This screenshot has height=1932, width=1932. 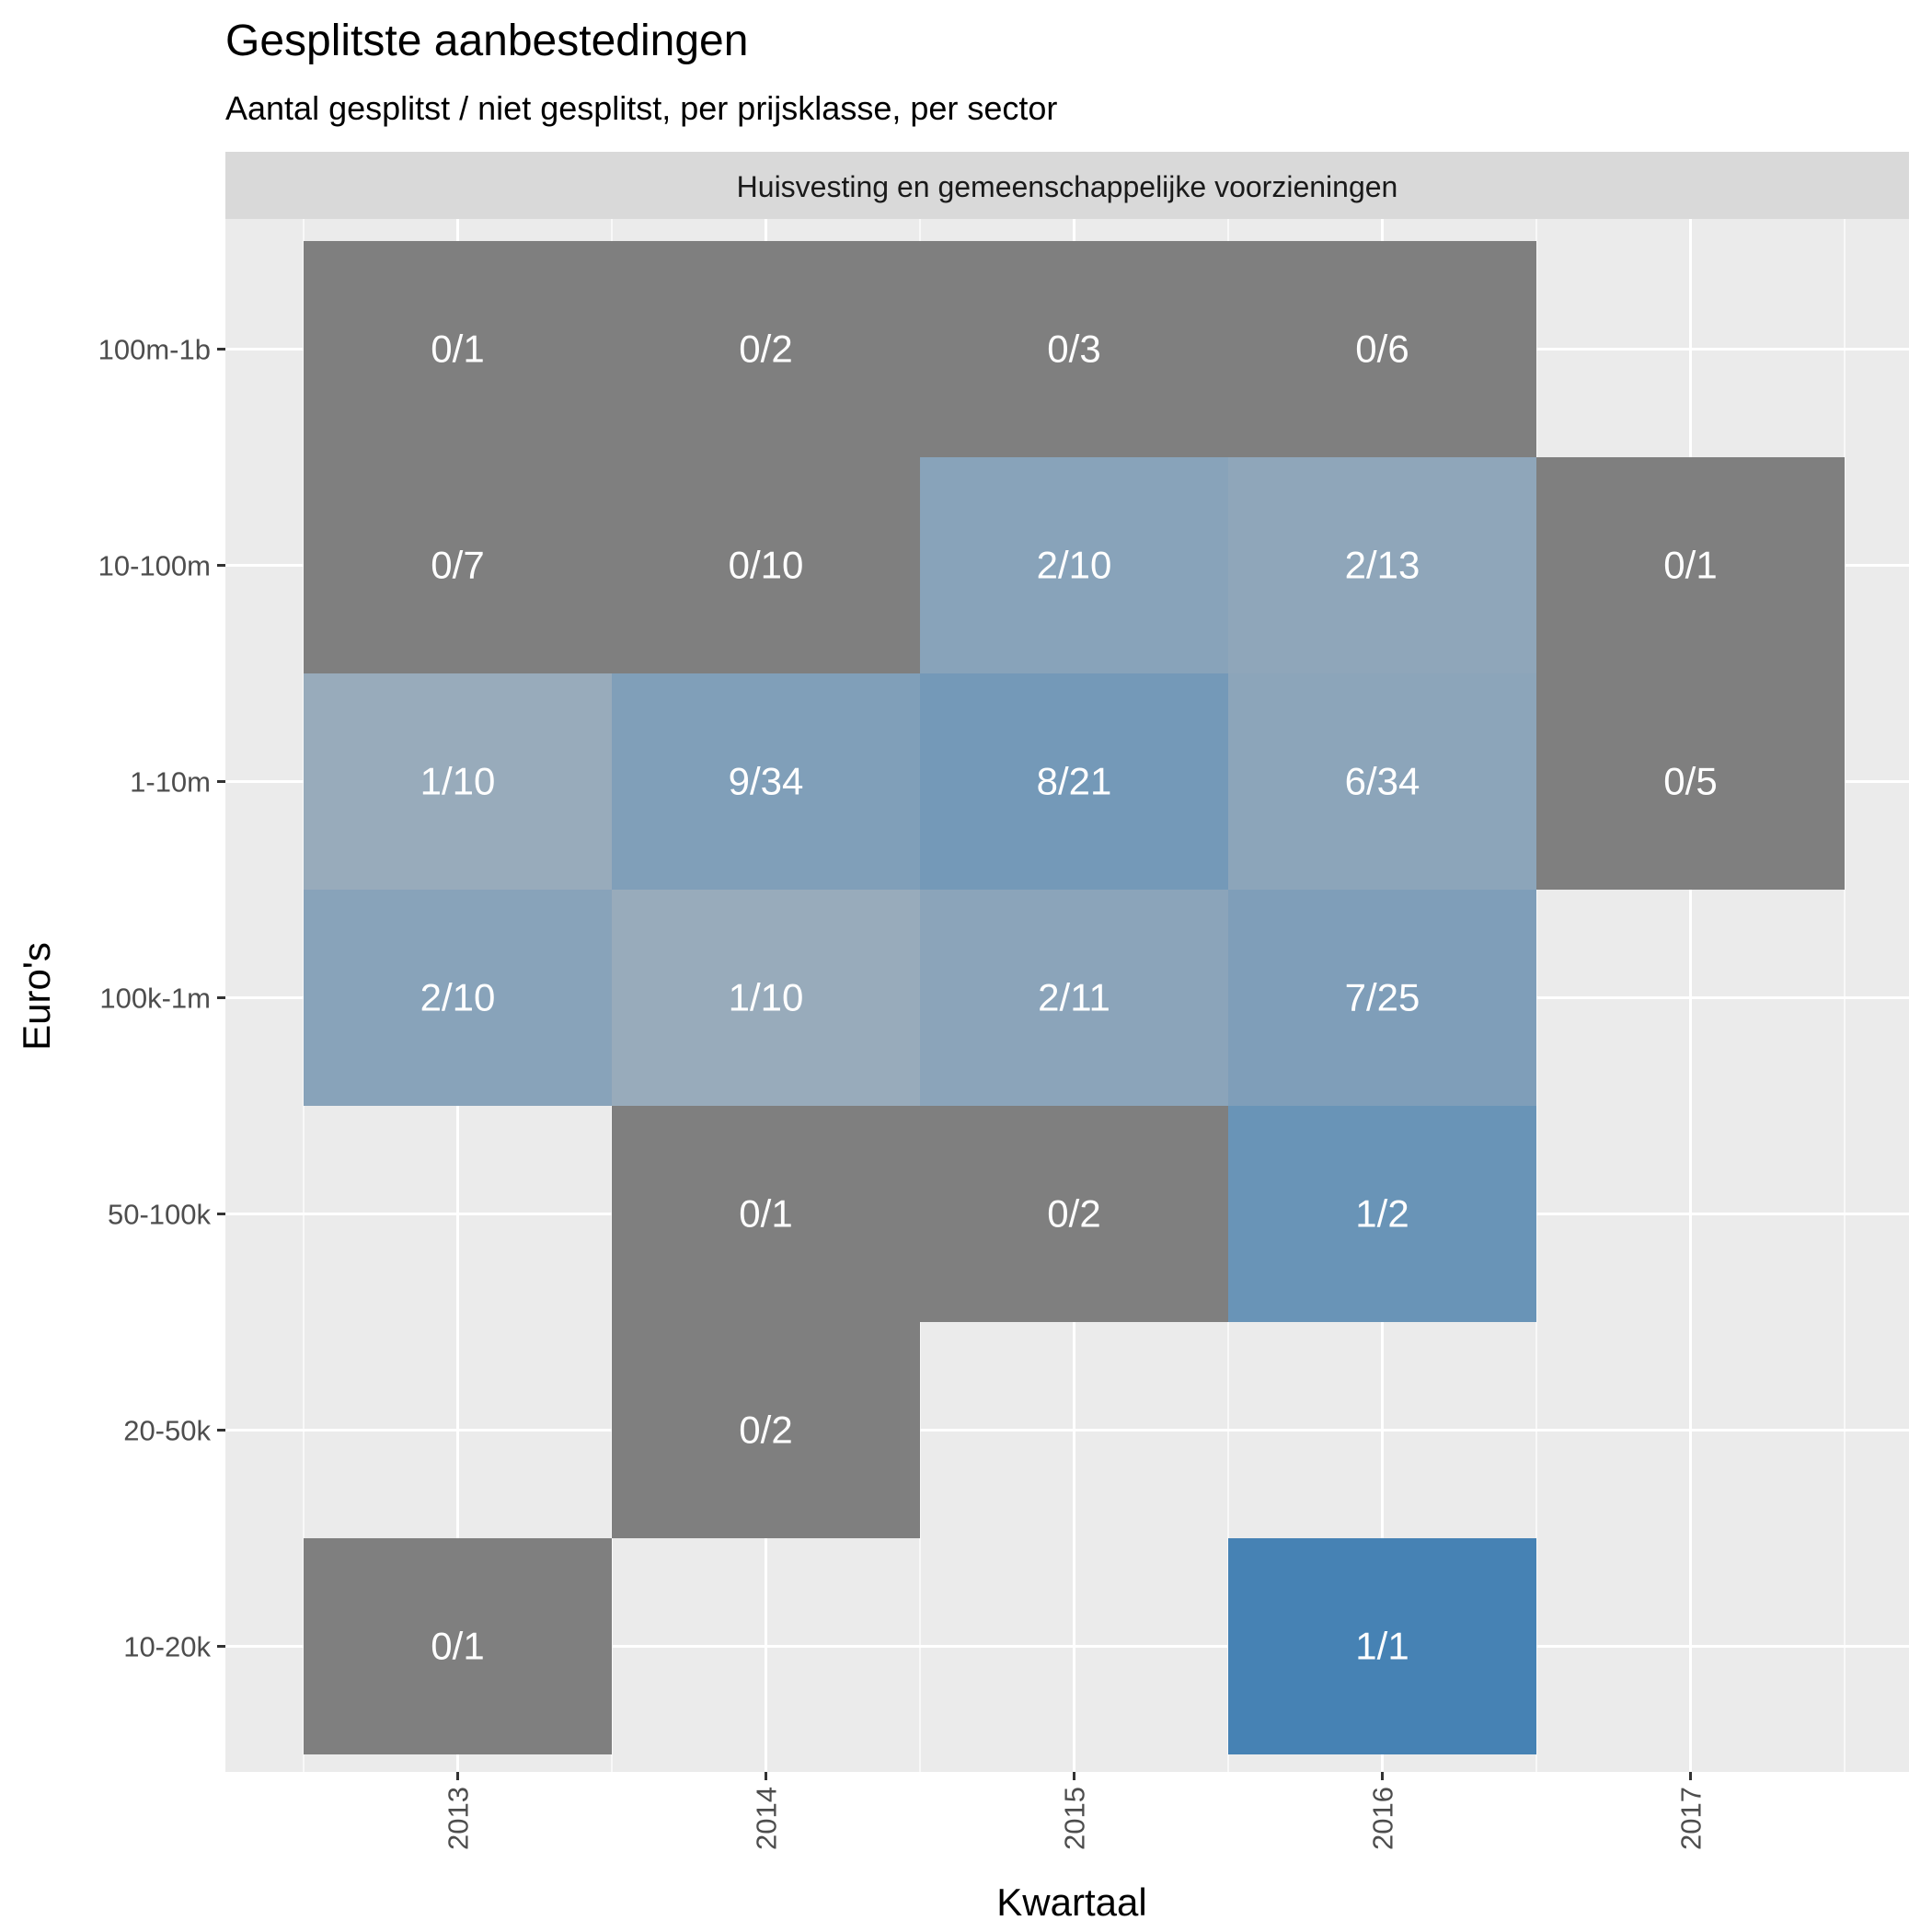 I want to click on cell-label: 6/34, so click(x=1382, y=781).